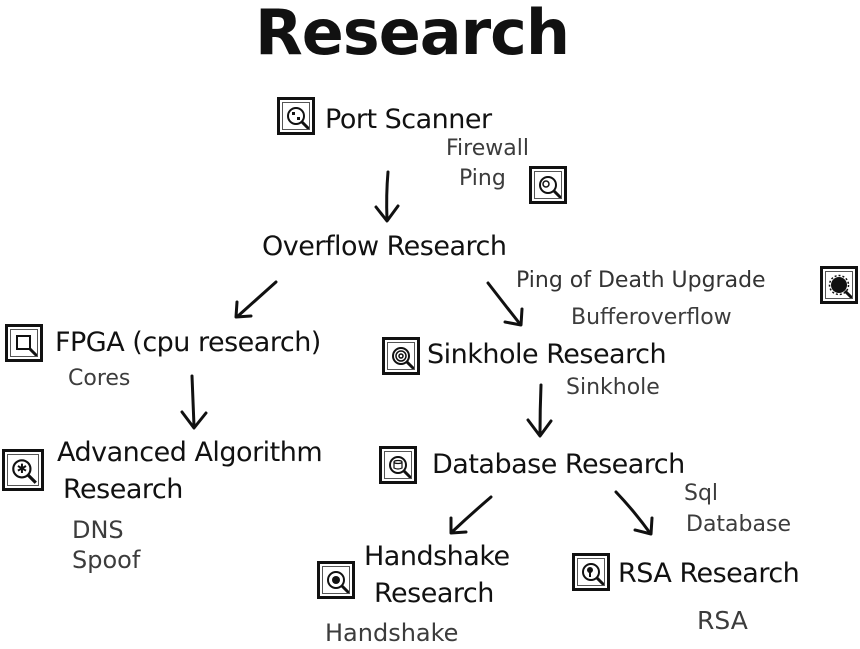 This screenshot has width=860, height=649. Describe the element at coordinates (336, 580) in the screenshot. I see `handshake-magnifier-icon` at that location.